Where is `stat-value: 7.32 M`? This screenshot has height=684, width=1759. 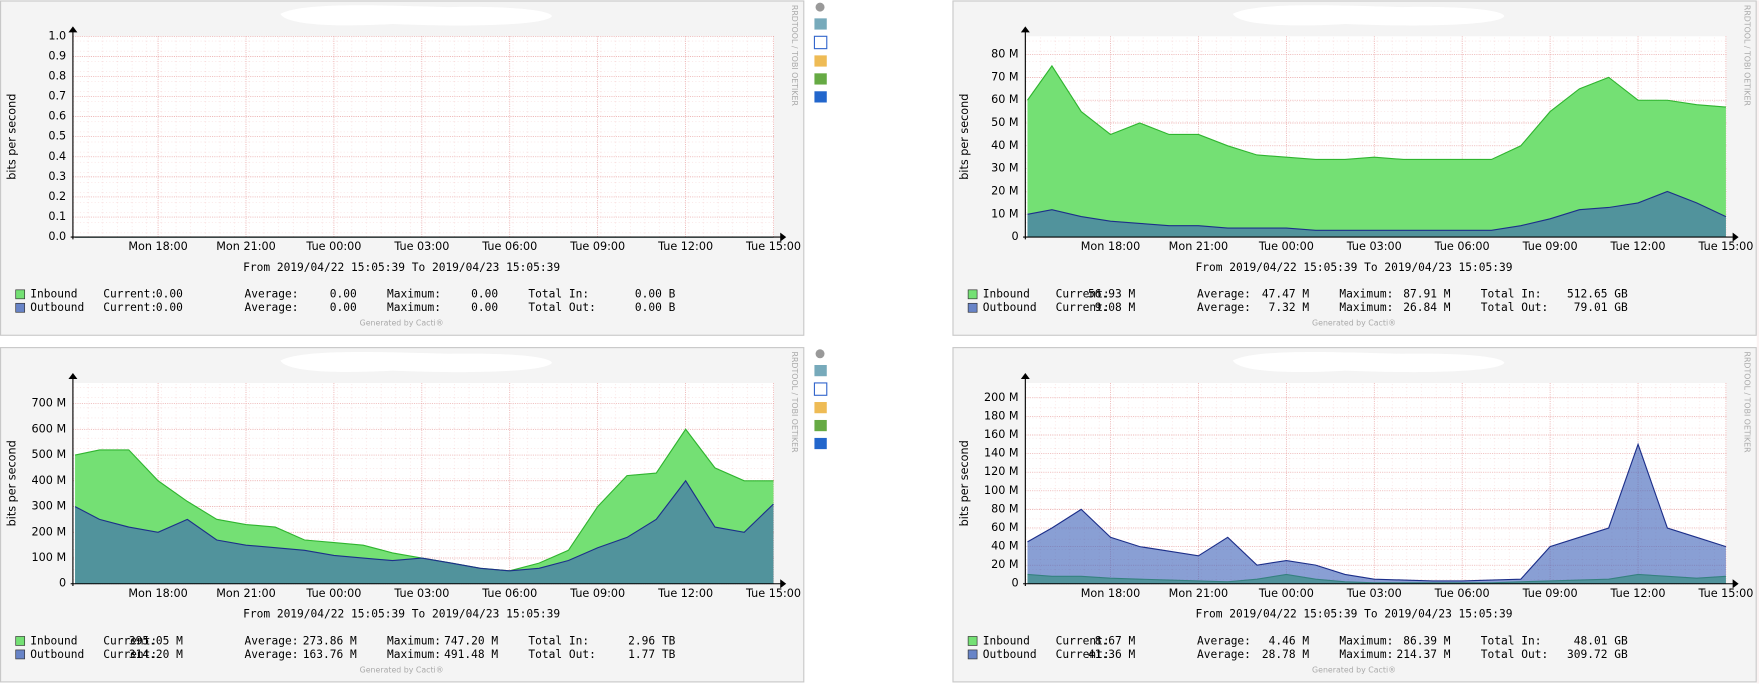
stat-value: 7.32 M is located at coordinates (1289, 307).